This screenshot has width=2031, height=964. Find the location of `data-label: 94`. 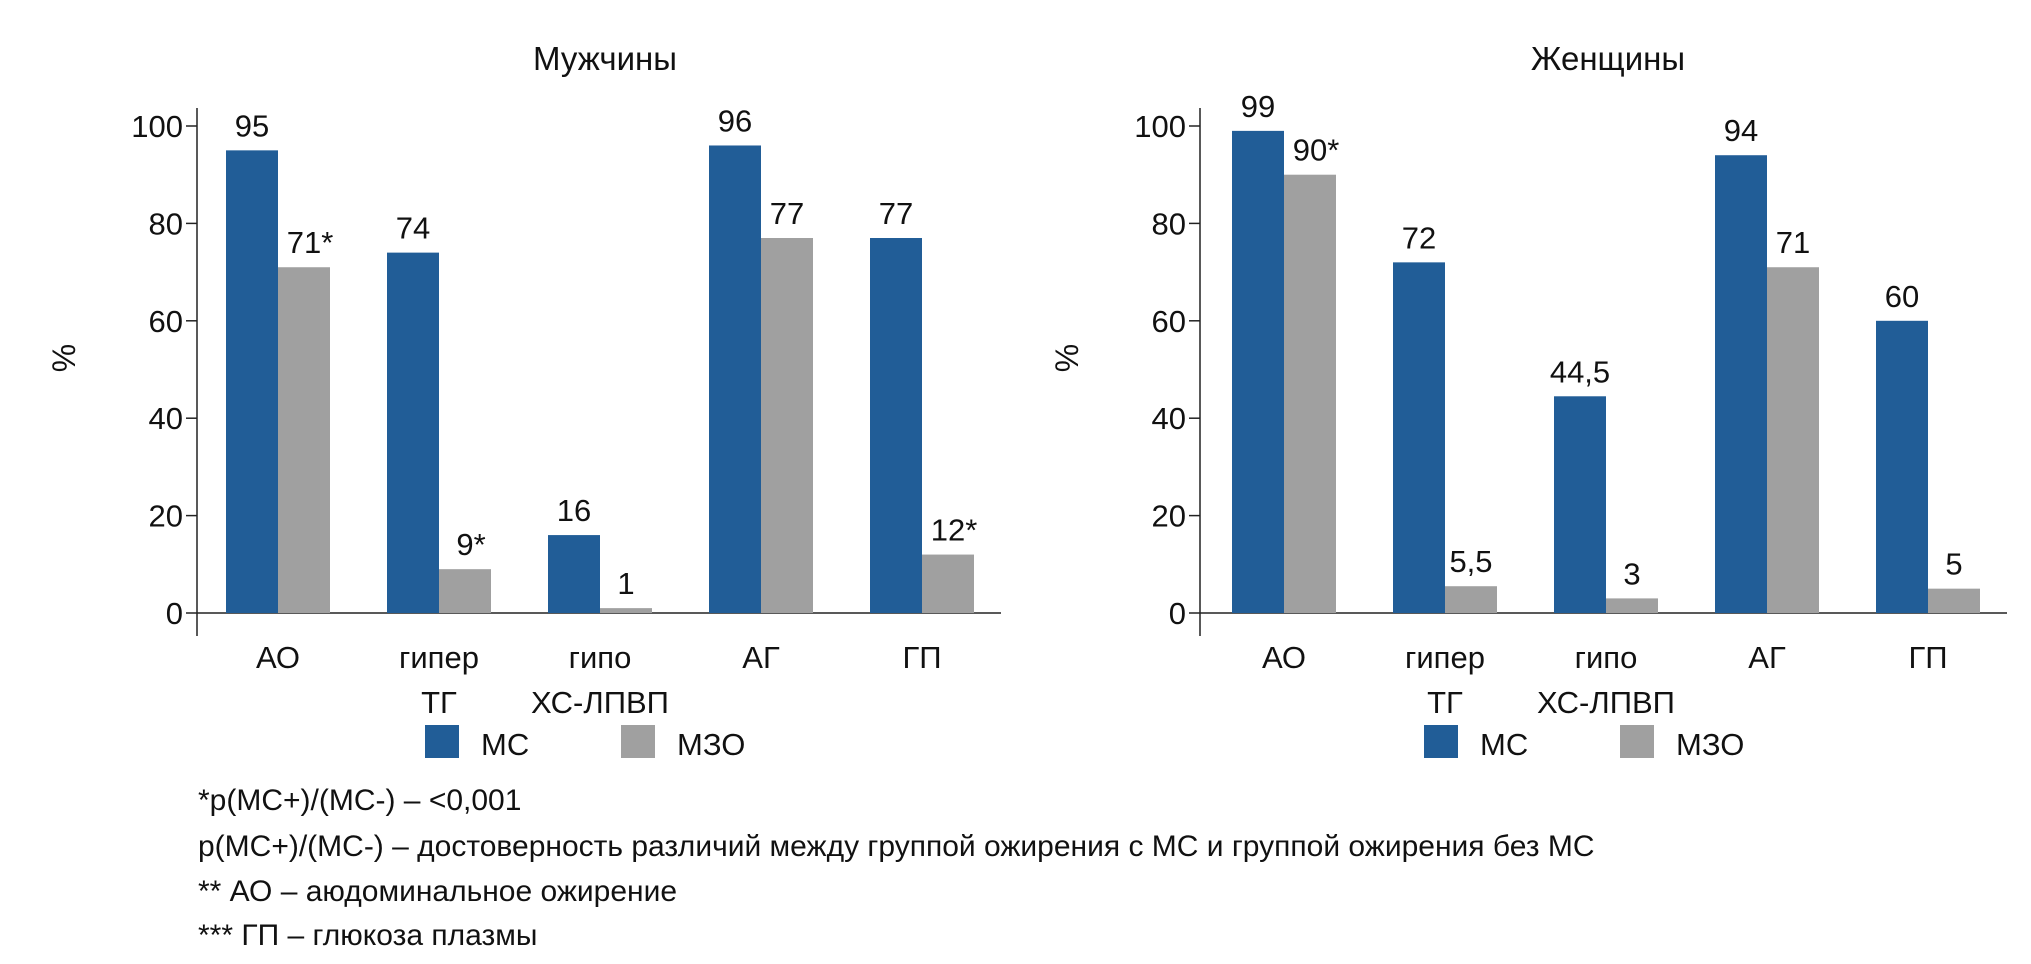

data-label: 94 is located at coordinates (1741, 130).